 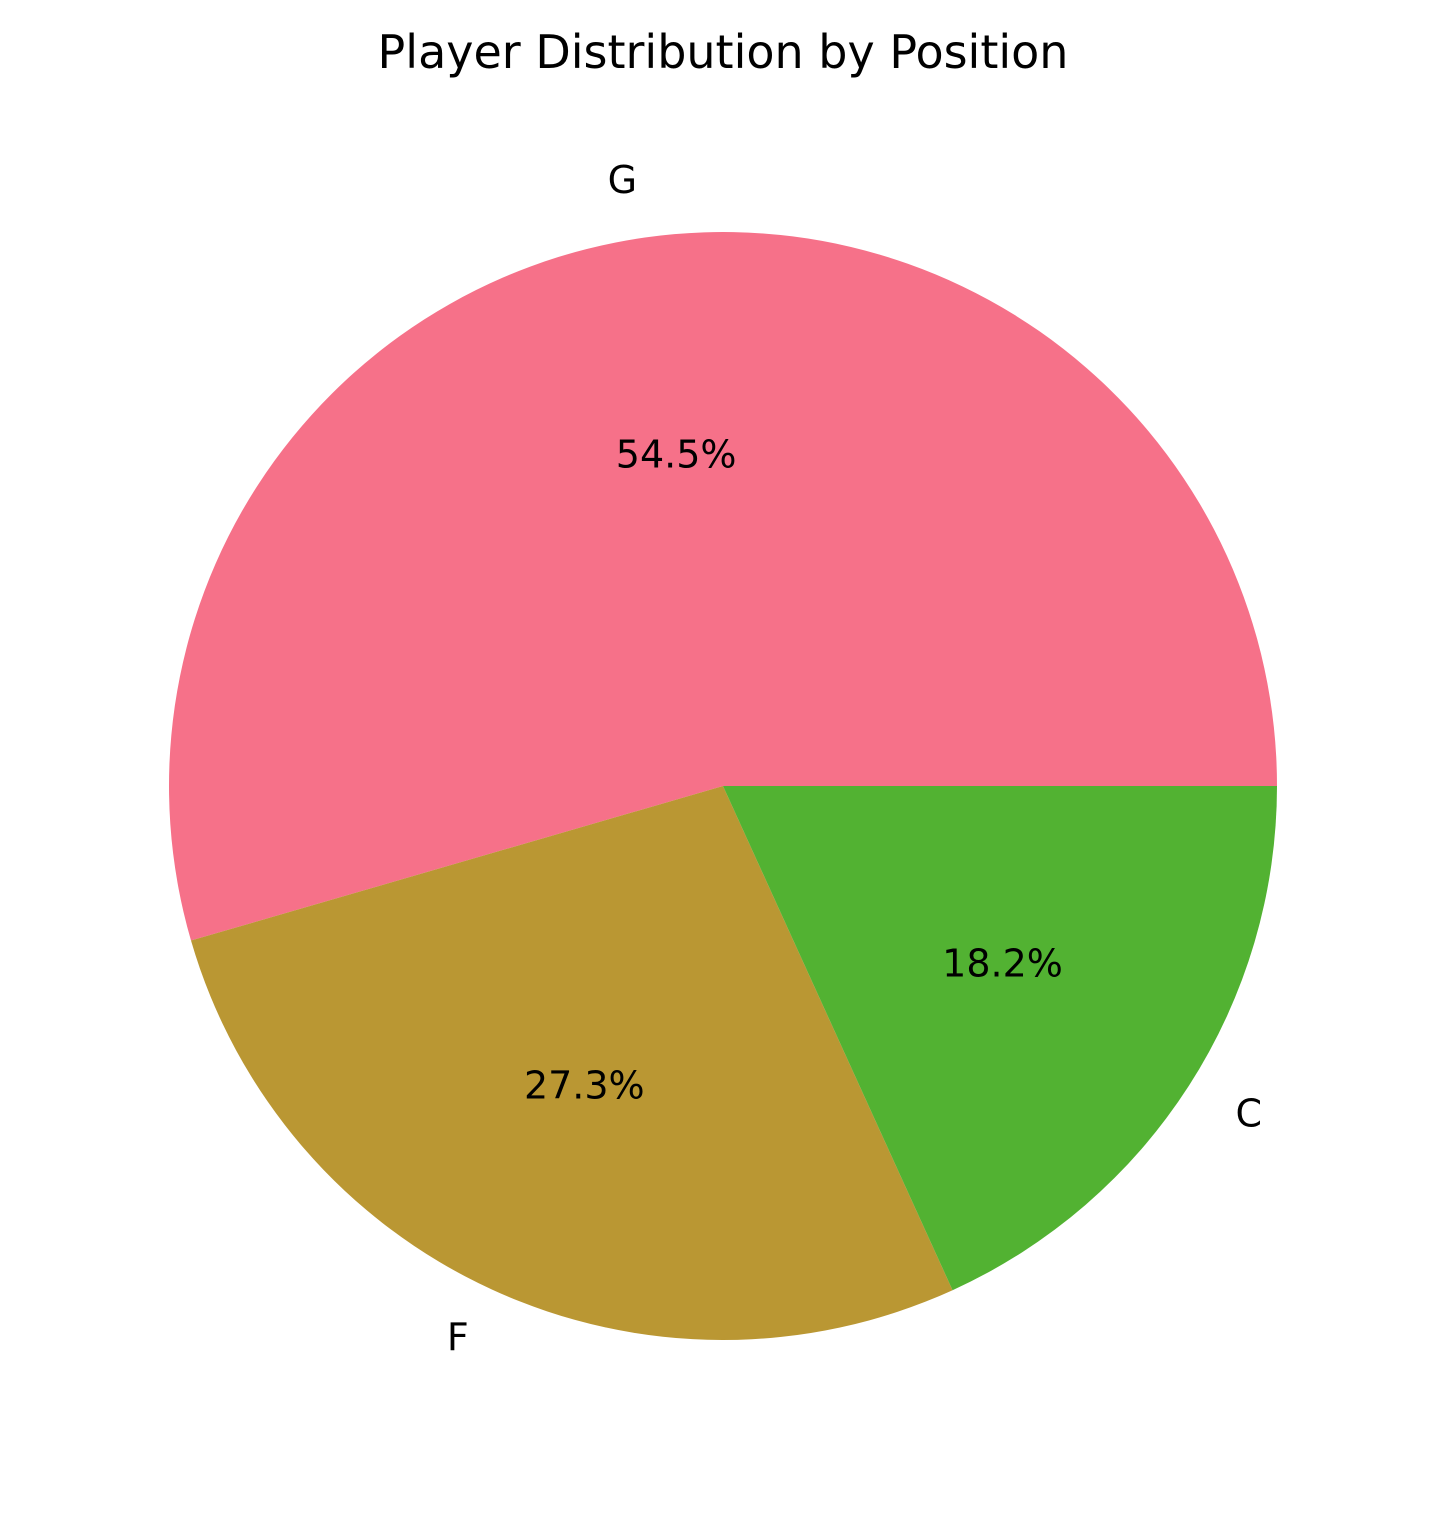 I want to click on percent-label-f: 27.3%, so click(x=584, y=1086).